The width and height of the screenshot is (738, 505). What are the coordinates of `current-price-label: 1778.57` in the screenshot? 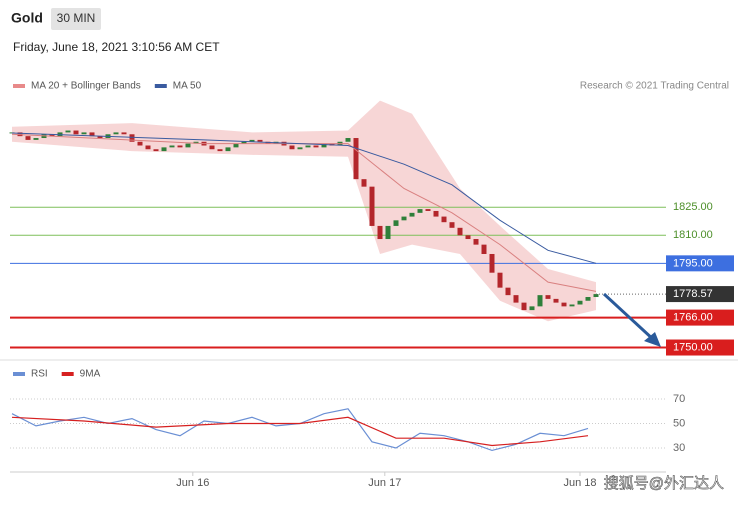 It's located at (693, 294).